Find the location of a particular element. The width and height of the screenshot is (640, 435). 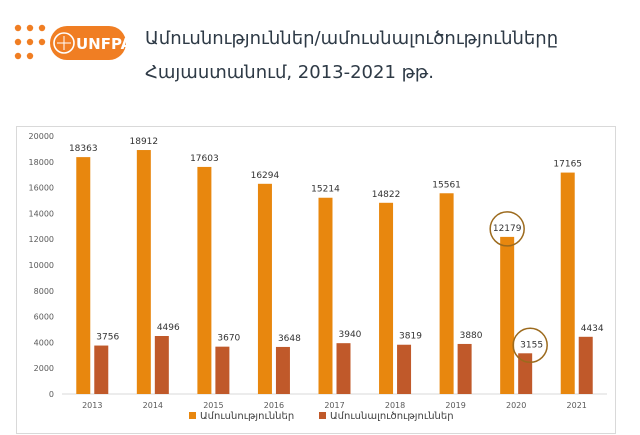

bar-marriages-2016 is located at coordinates (264, 288).